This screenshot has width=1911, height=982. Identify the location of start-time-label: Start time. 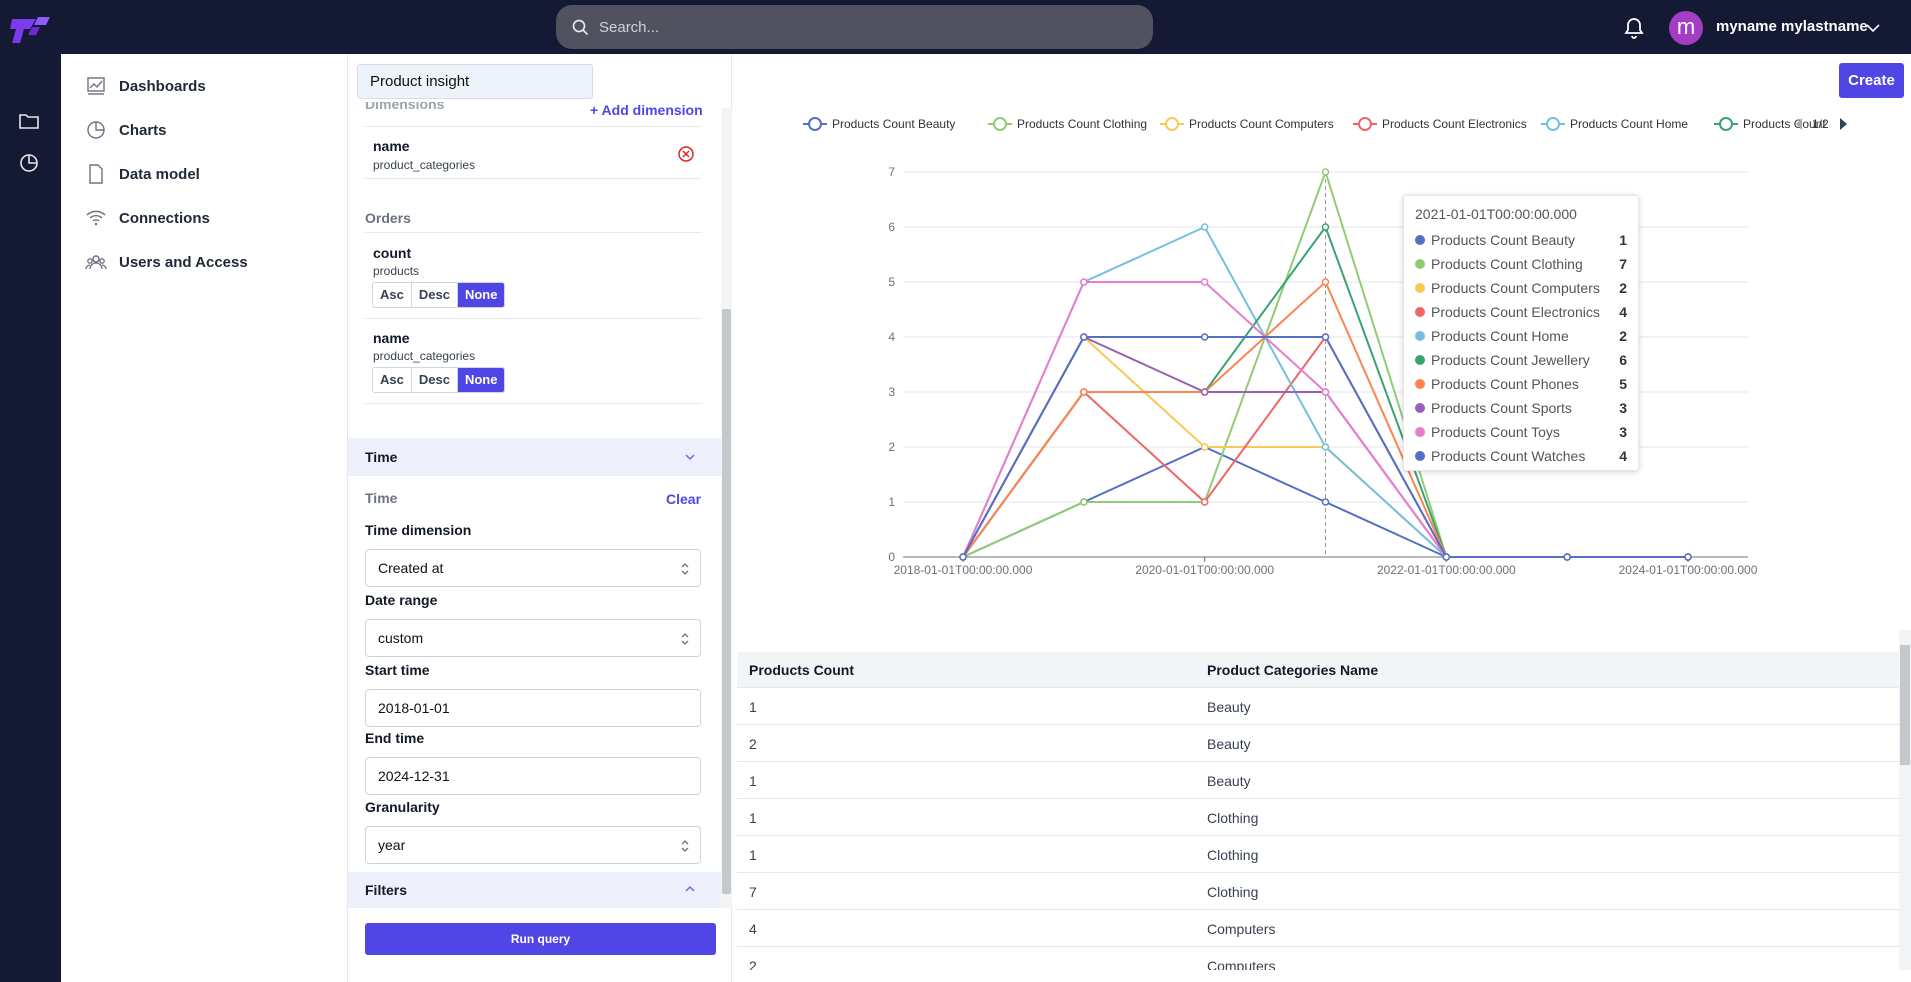
(397, 670).